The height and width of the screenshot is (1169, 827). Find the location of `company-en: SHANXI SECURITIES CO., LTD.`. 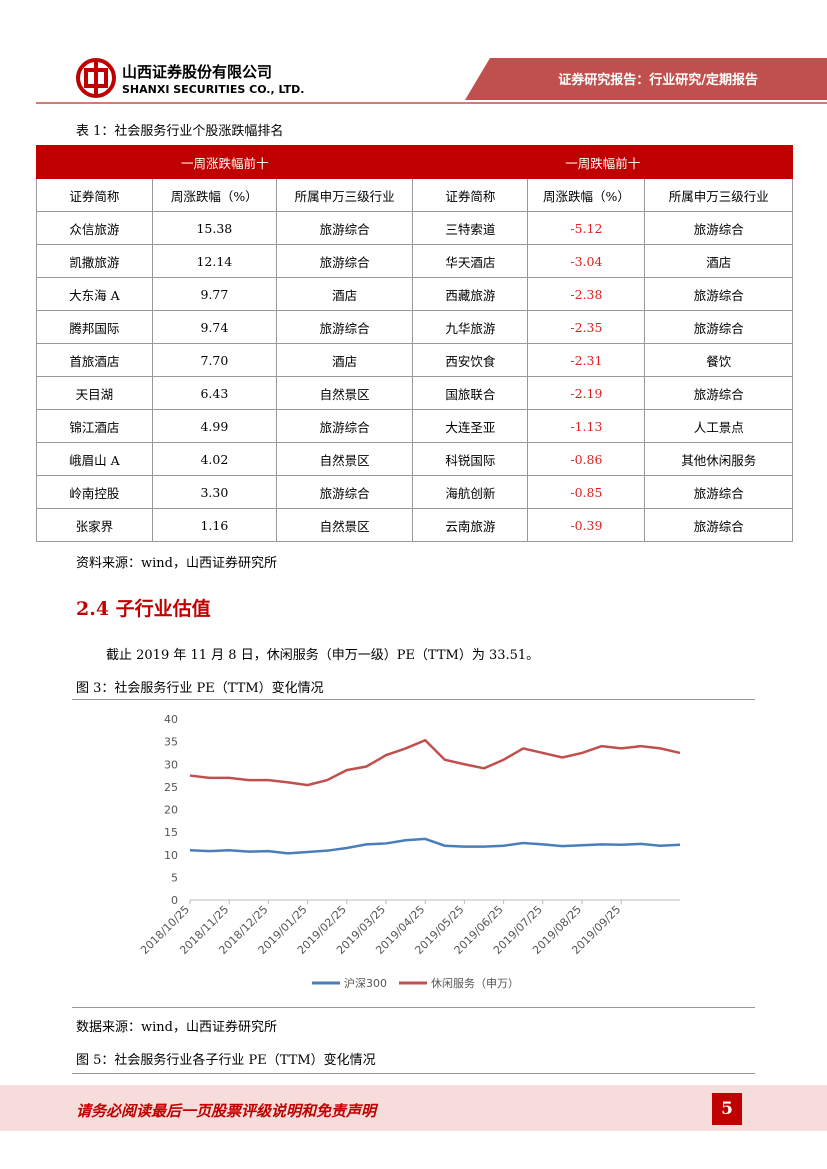

company-en: SHANXI SECURITIES CO., LTD. is located at coordinates (213, 89).